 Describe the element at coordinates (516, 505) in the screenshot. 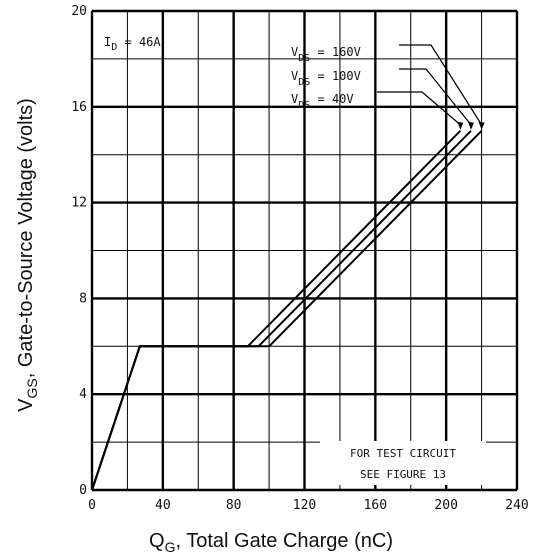

I see `x-tick-label-240: 240` at that location.